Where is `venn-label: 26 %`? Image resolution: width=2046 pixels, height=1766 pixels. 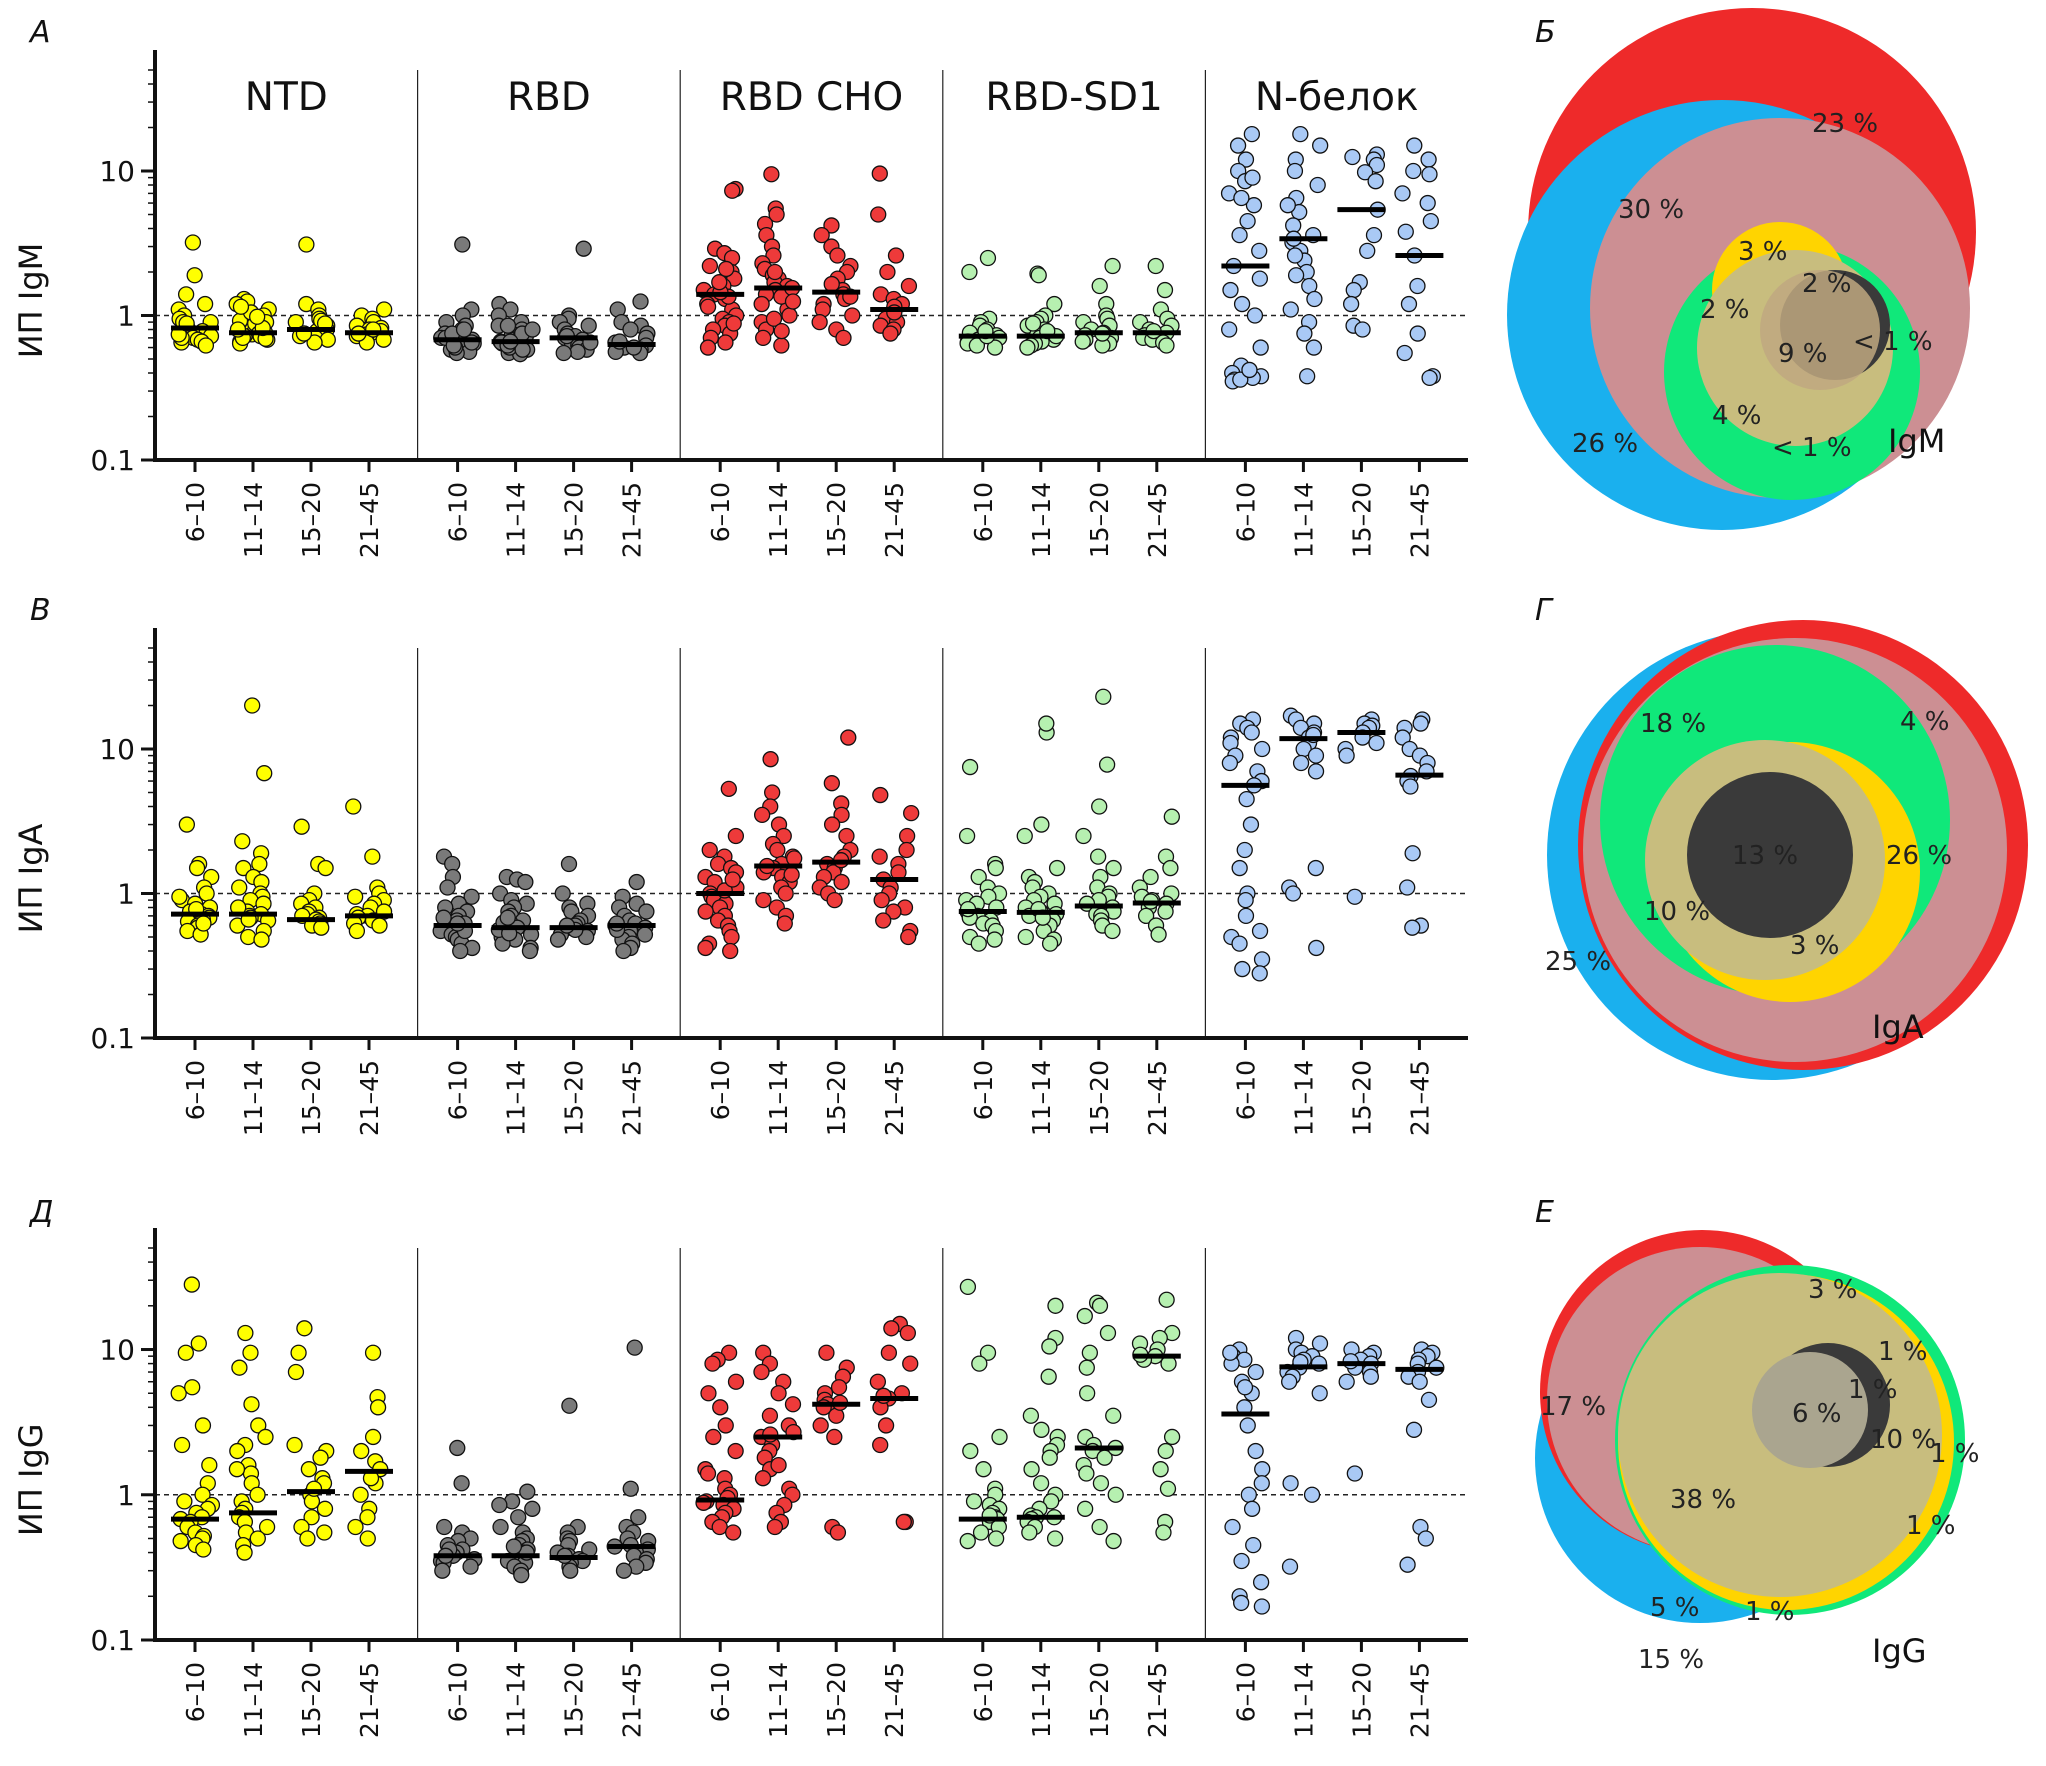
venn-label: 26 % is located at coordinates (1605, 444).